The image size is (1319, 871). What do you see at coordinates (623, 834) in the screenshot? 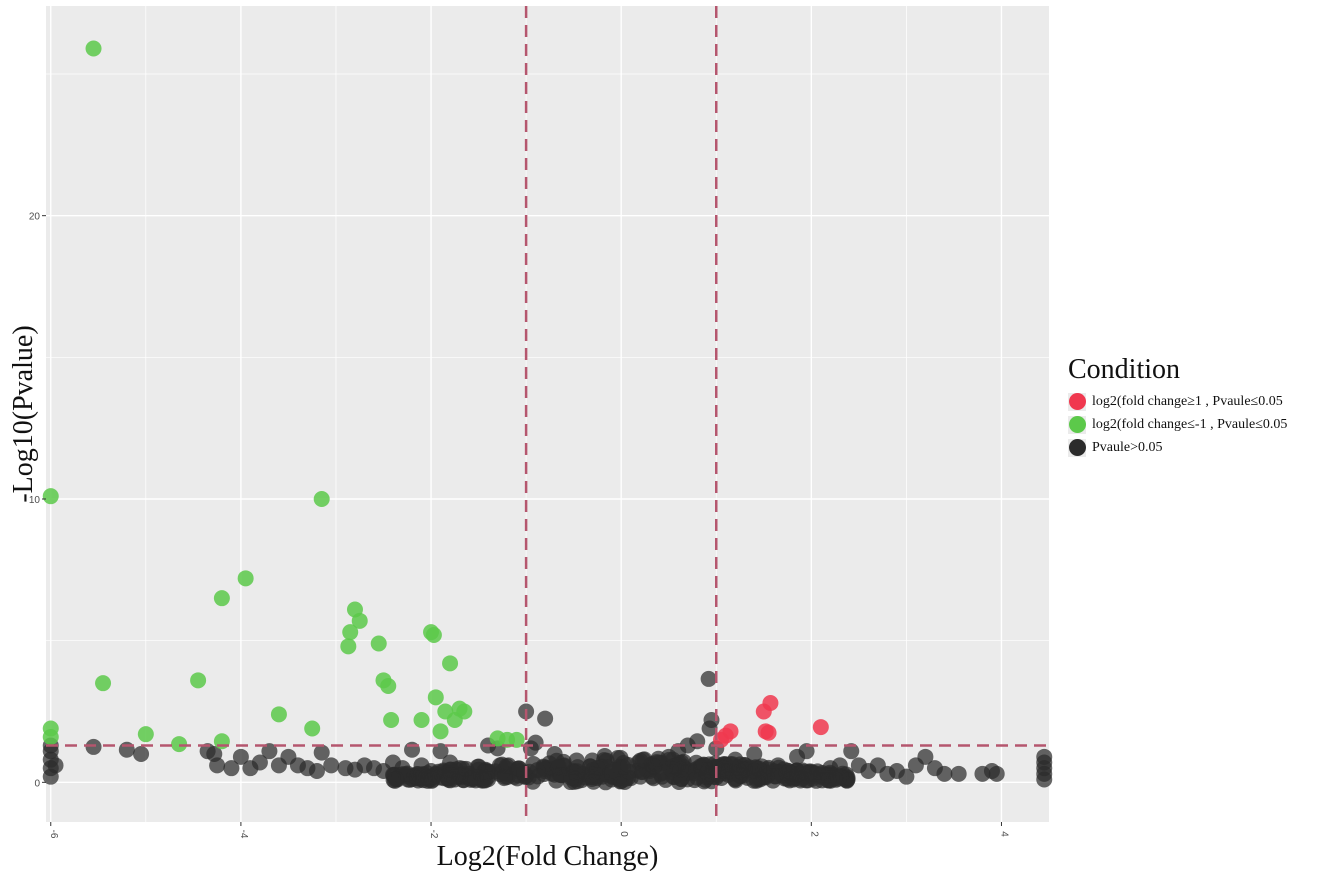
I see `x-tick-label: 0` at bounding box center [623, 834].